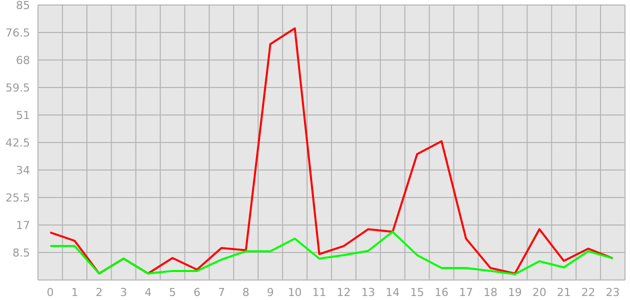  I want to click on y-tick-label: 25.5, so click(18, 197).